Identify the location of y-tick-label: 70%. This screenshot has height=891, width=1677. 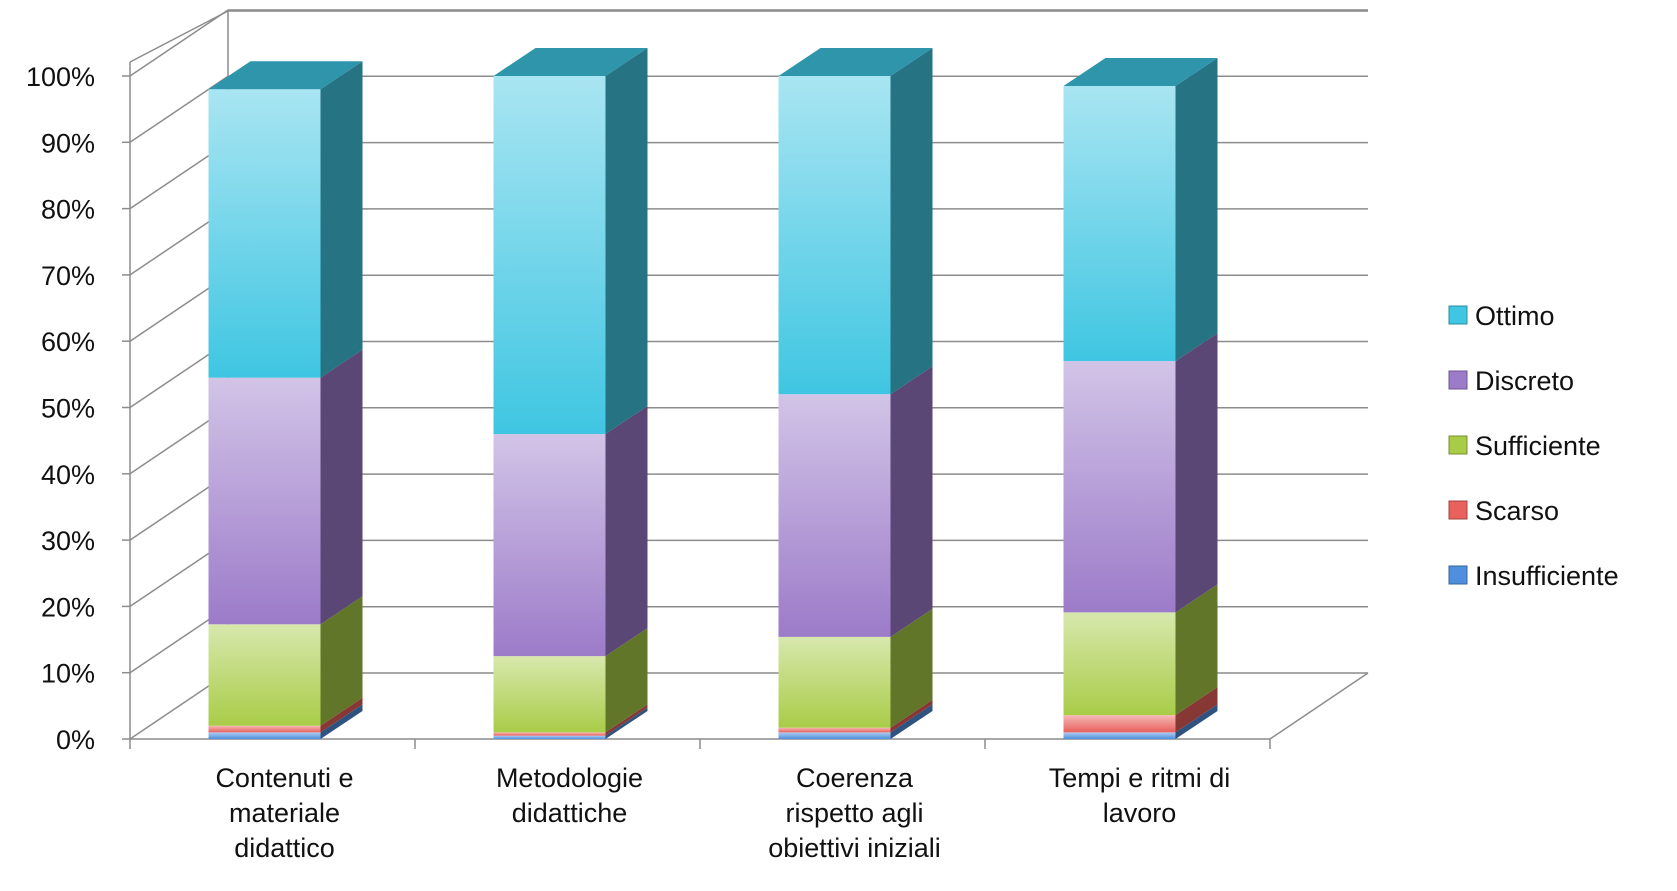
(68, 276).